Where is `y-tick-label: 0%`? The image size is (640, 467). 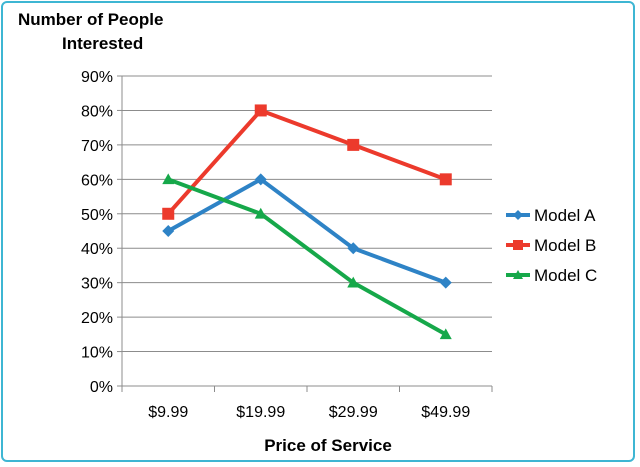 y-tick-label: 0% is located at coordinates (101, 387).